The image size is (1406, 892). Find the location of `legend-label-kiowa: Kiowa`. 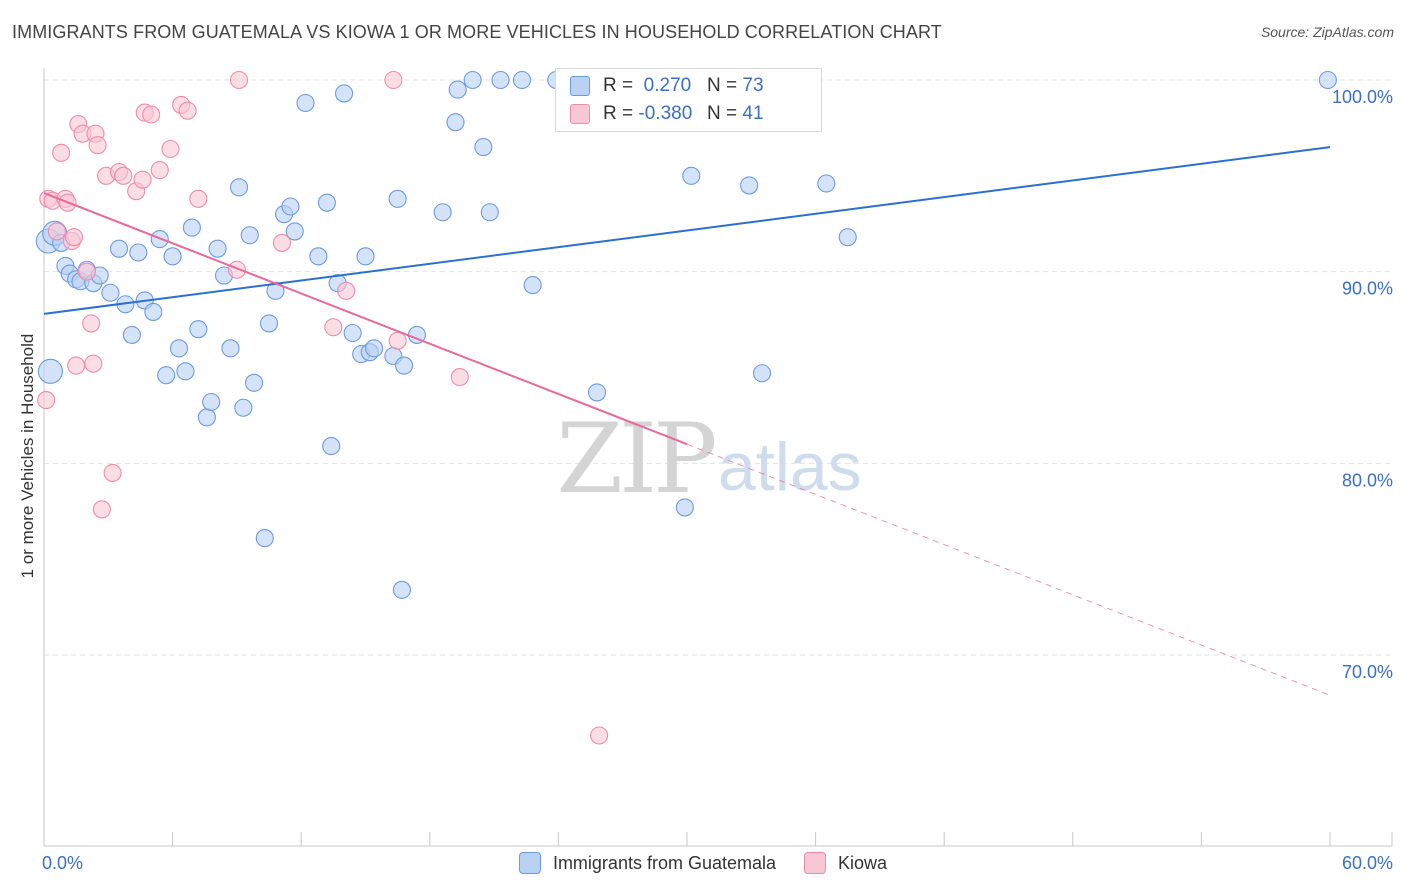

legend-label-kiowa: Kiowa is located at coordinates (863, 862).